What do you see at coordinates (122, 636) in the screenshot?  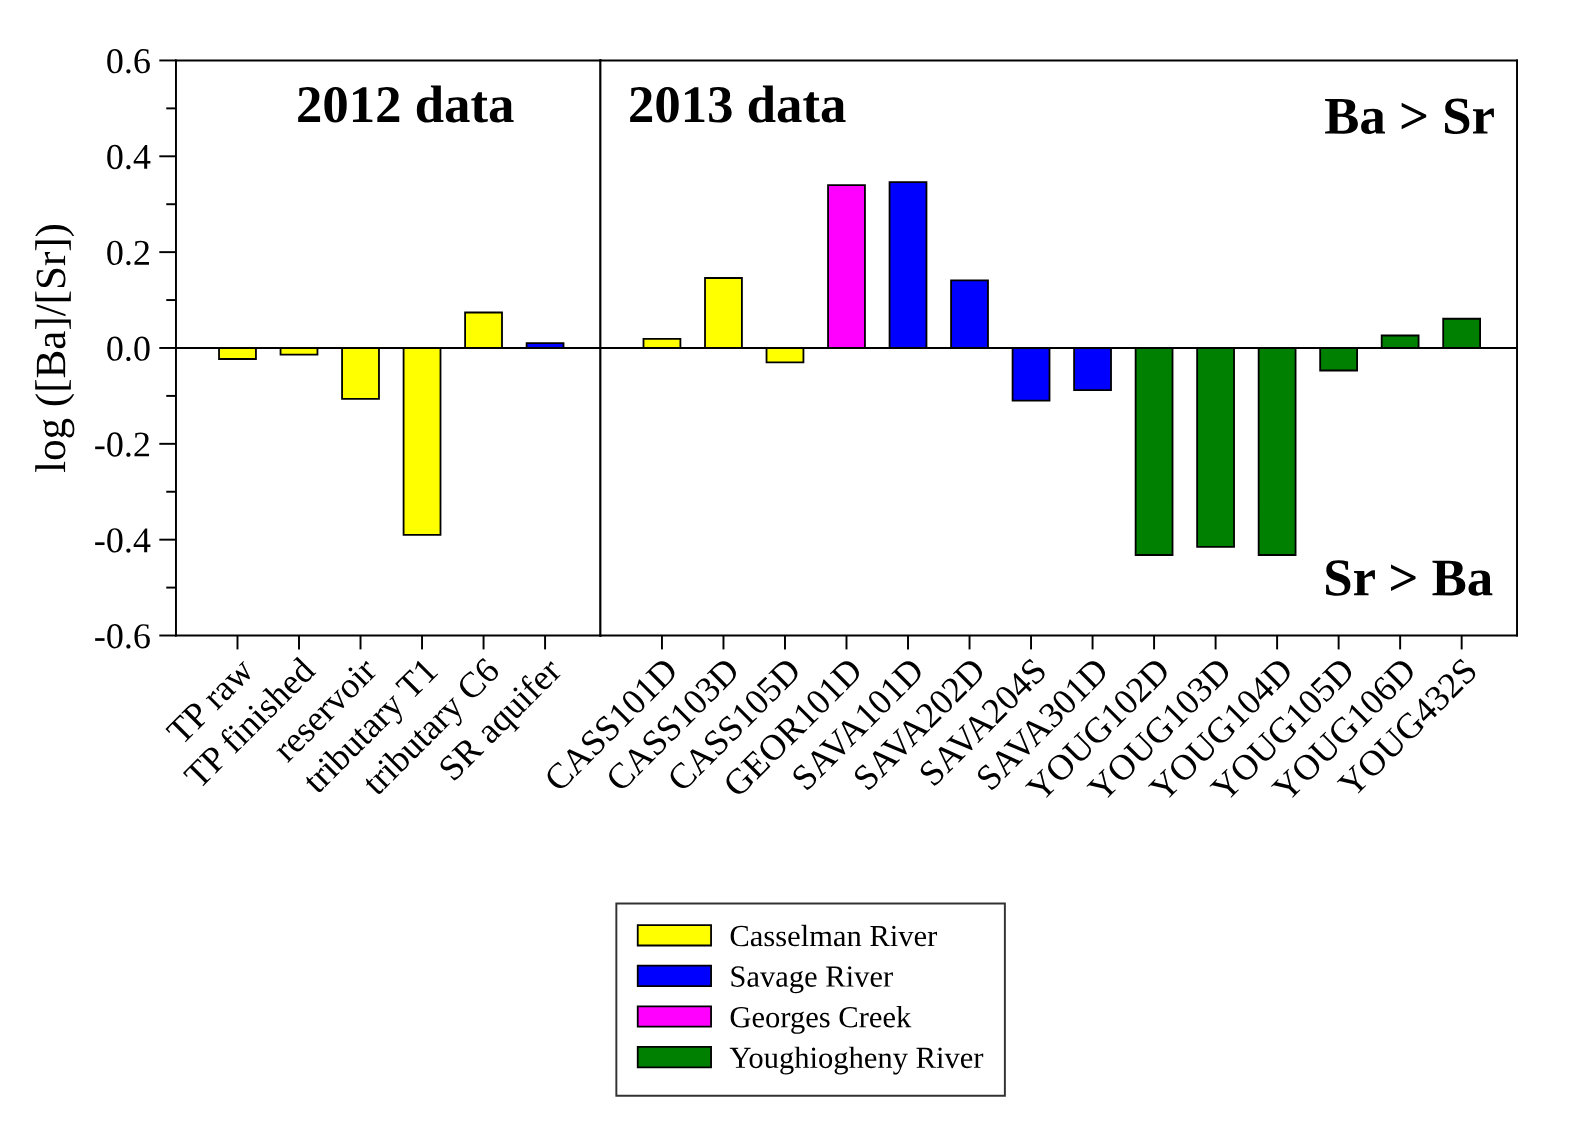 I see `y-tick-label: -0.6` at bounding box center [122, 636].